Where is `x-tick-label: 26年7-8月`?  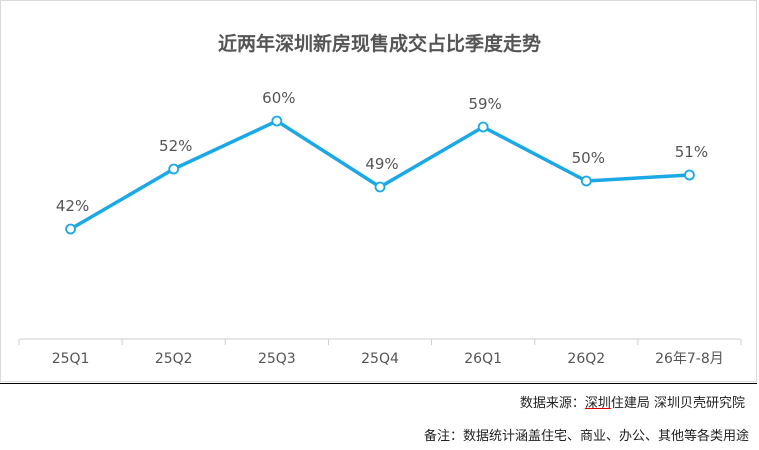
x-tick-label: 26年7-8月 is located at coordinates (689, 359).